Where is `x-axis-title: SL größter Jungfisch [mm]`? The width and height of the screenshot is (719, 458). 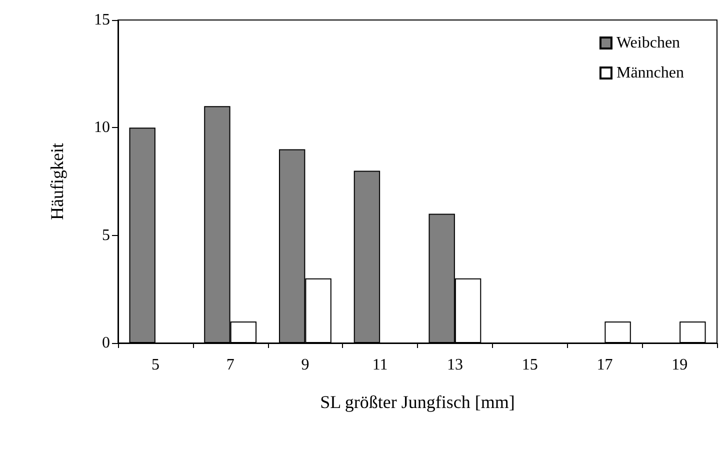 x-axis-title: SL größter Jungfisch [mm] is located at coordinates (417, 402).